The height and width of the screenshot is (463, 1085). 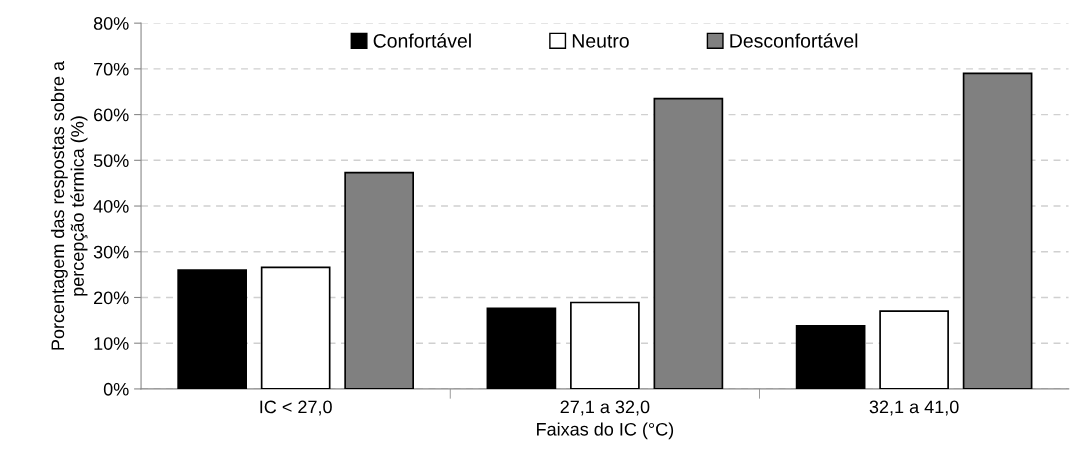 I want to click on x-tick-label: 27,1 a 32,0, so click(x=605, y=408).